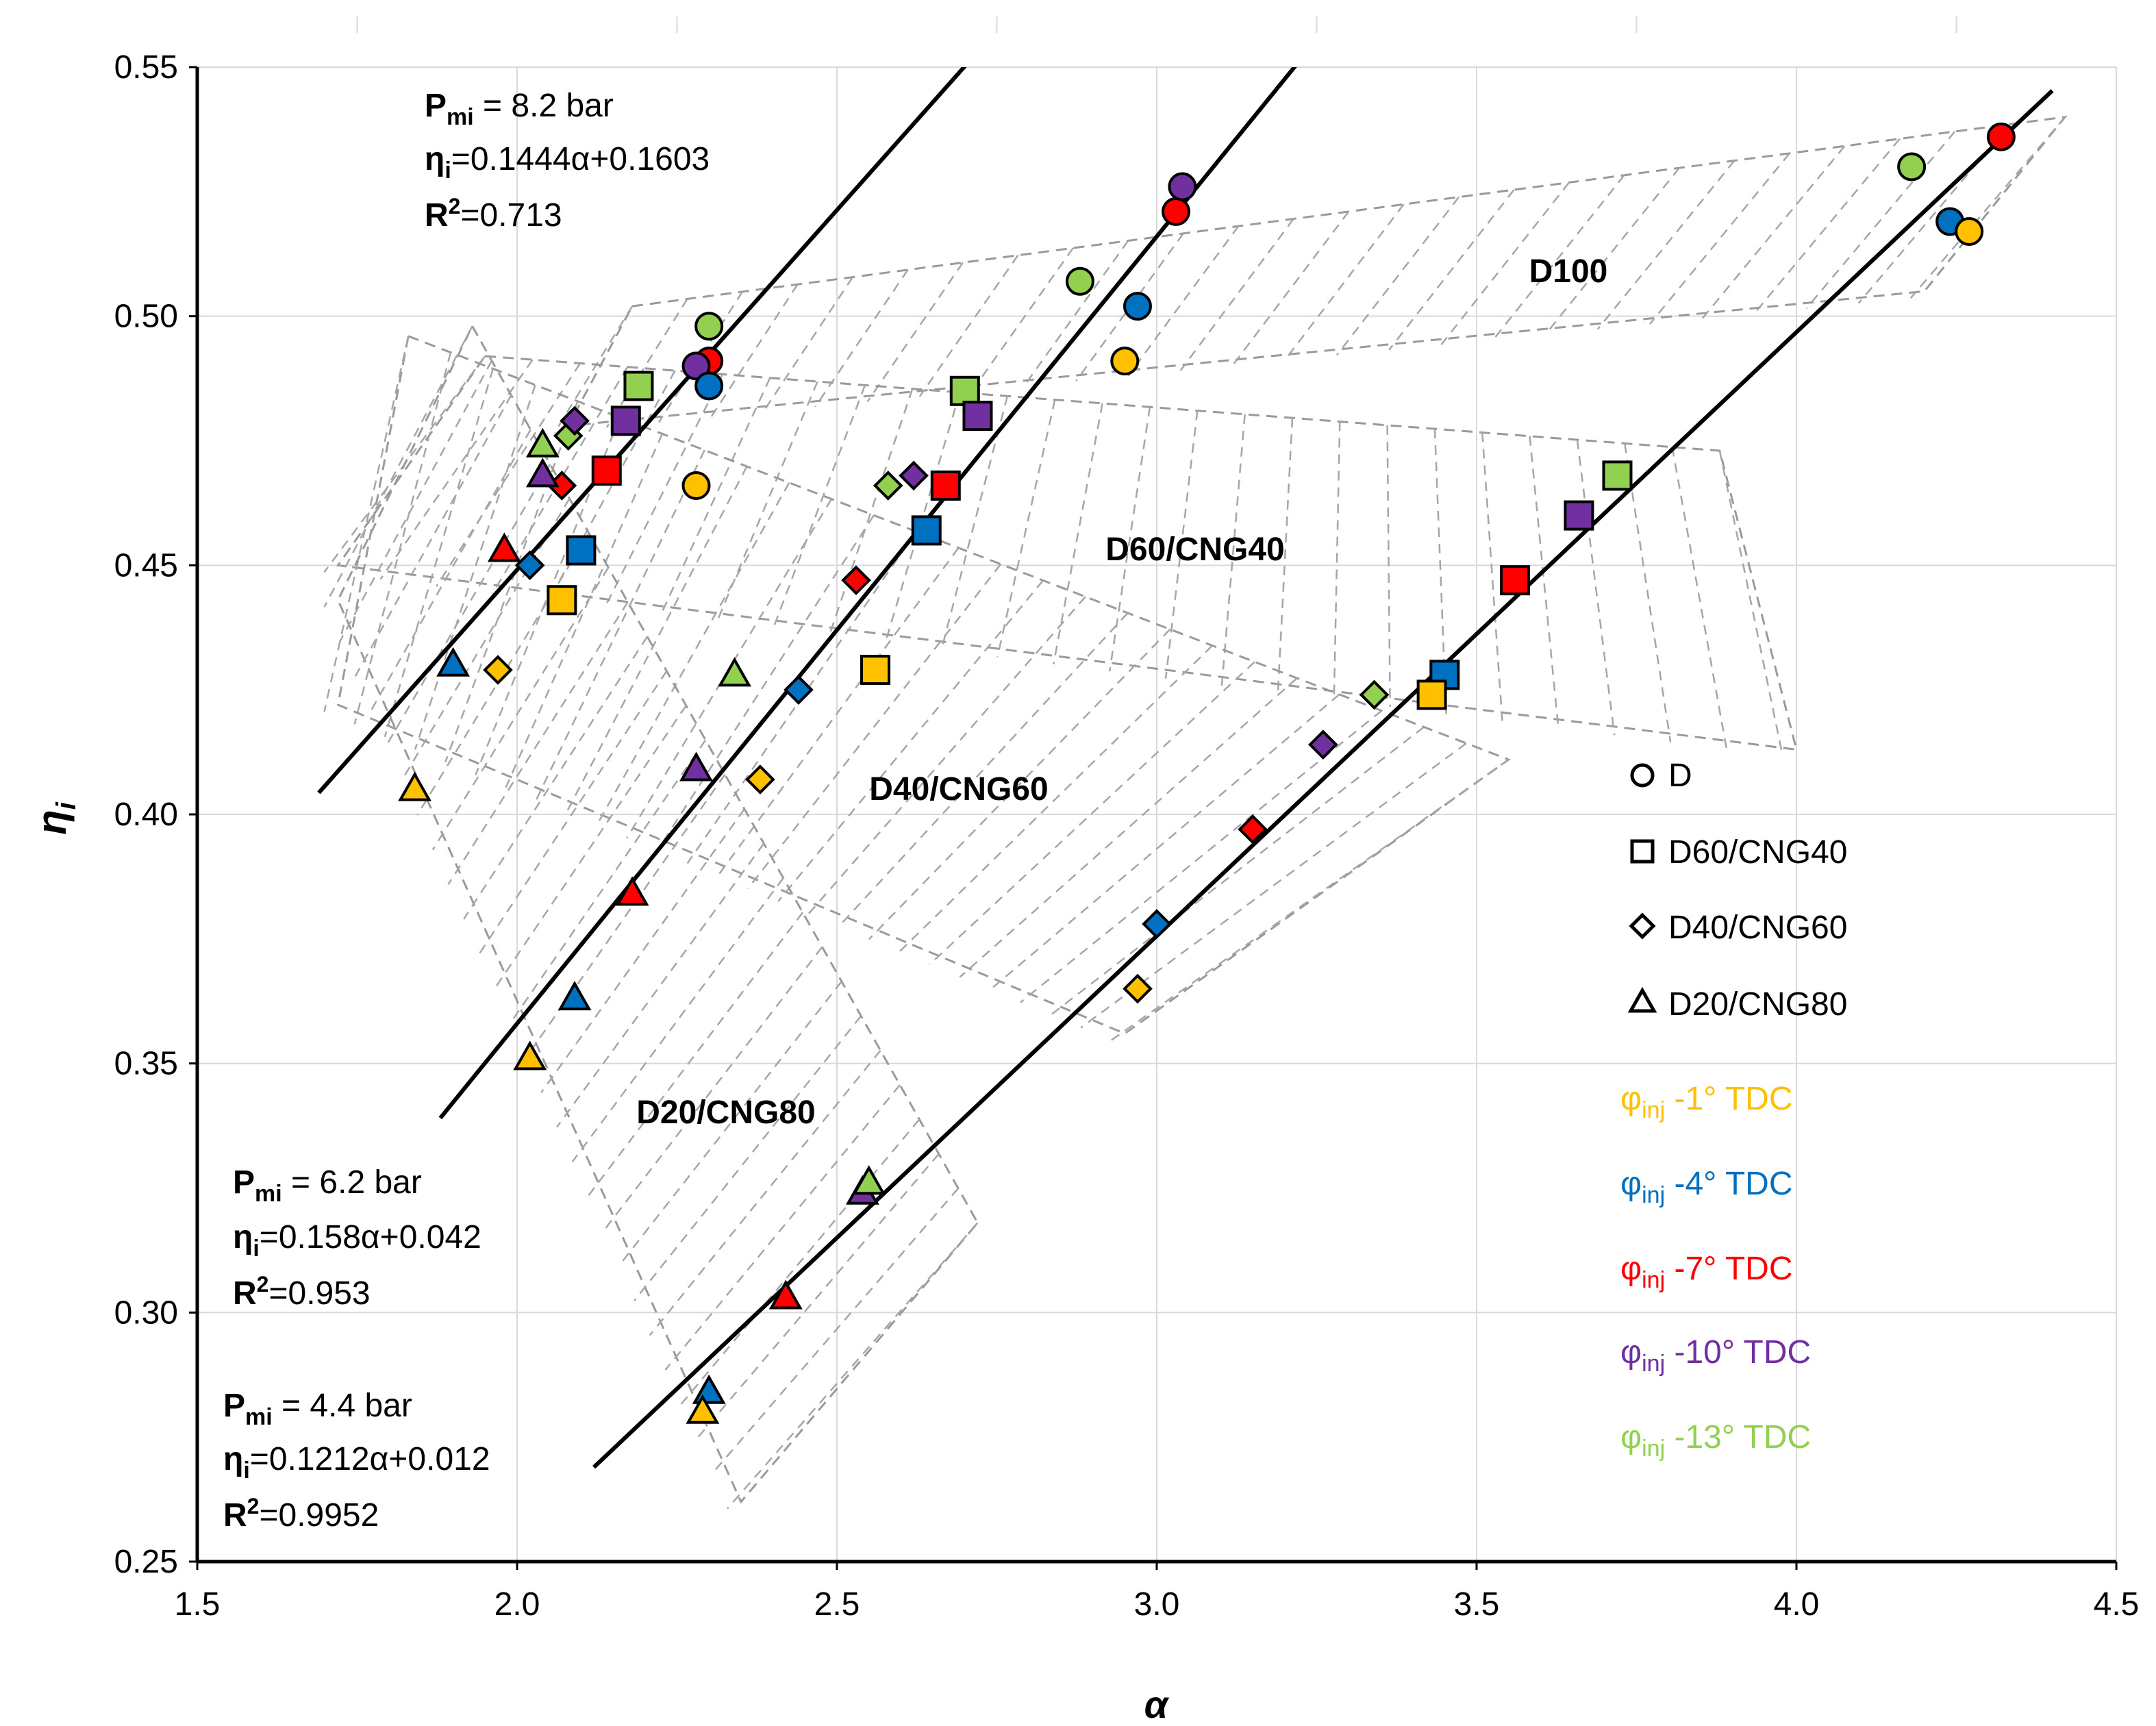 The image size is (2156, 1726). Describe the element at coordinates (1477, 1604) in the screenshot. I see `x-tick-label-4: 3.5` at that location.